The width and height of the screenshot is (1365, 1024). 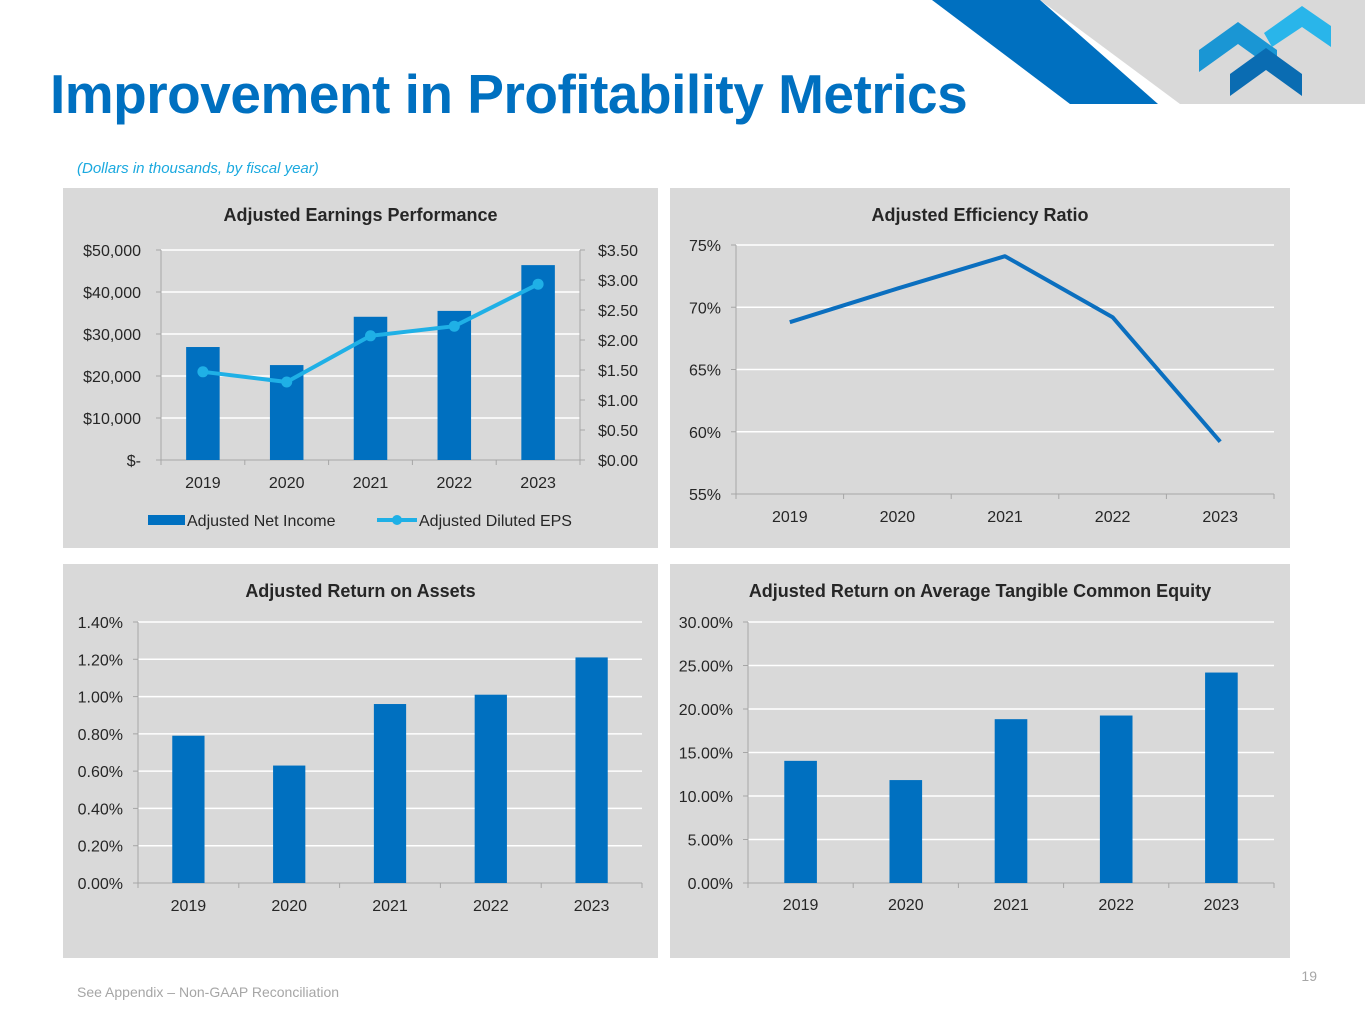 I want to click on footer-note: See Appendix – Non-GAAP Reconciliation, so click(x=208, y=992).